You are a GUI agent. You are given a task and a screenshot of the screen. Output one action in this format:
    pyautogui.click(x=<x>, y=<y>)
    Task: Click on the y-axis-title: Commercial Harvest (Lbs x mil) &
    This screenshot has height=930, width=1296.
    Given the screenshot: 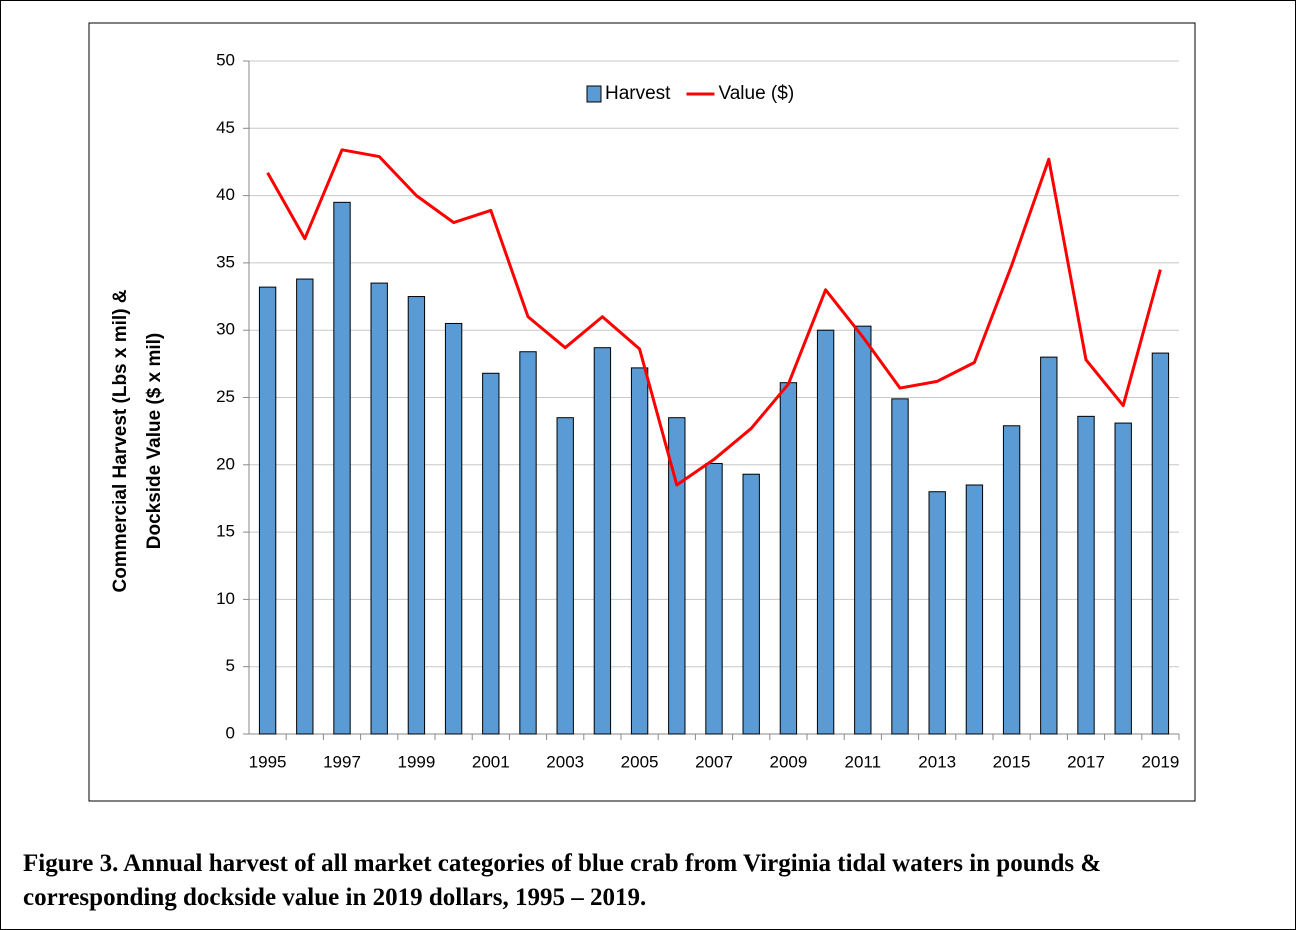 What is the action you would take?
    pyautogui.click(x=120, y=440)
    